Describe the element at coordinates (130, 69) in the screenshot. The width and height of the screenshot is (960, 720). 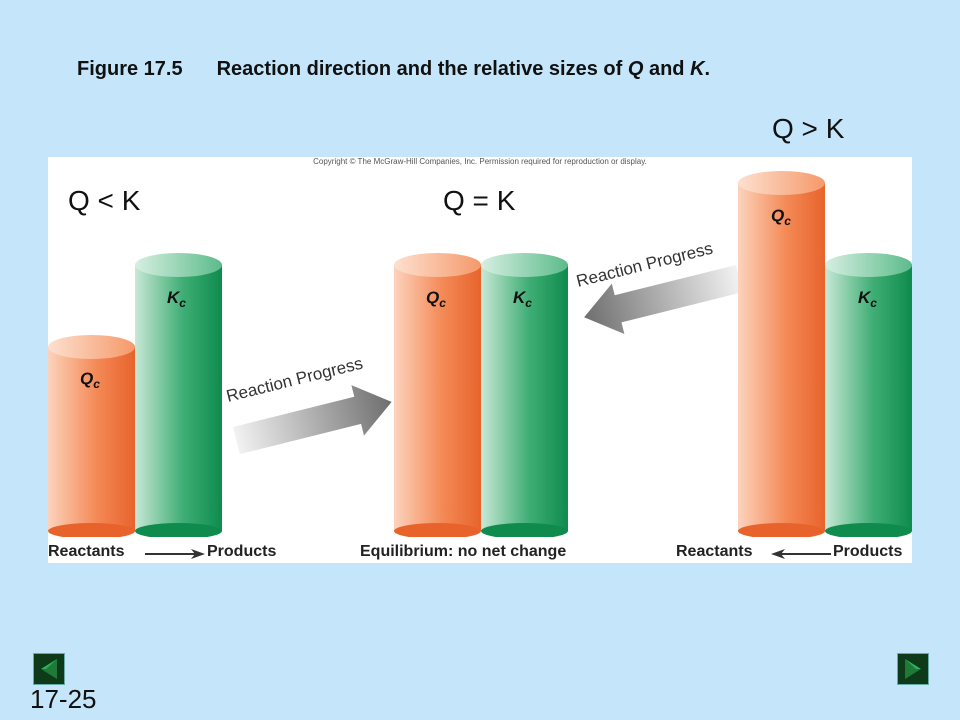
I see `figure-number: Figure 17.5` at that location.